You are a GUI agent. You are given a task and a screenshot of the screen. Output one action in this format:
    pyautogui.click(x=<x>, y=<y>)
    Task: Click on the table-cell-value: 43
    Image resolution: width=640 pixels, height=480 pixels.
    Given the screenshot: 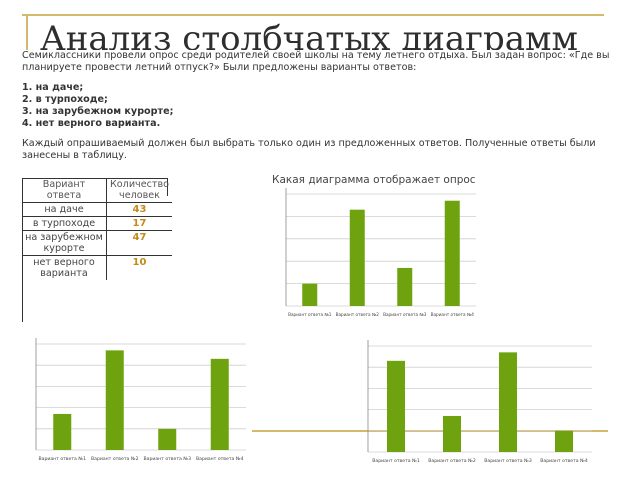 What is the action you would take?
    pyautogui.click(x=139, y=209)
    